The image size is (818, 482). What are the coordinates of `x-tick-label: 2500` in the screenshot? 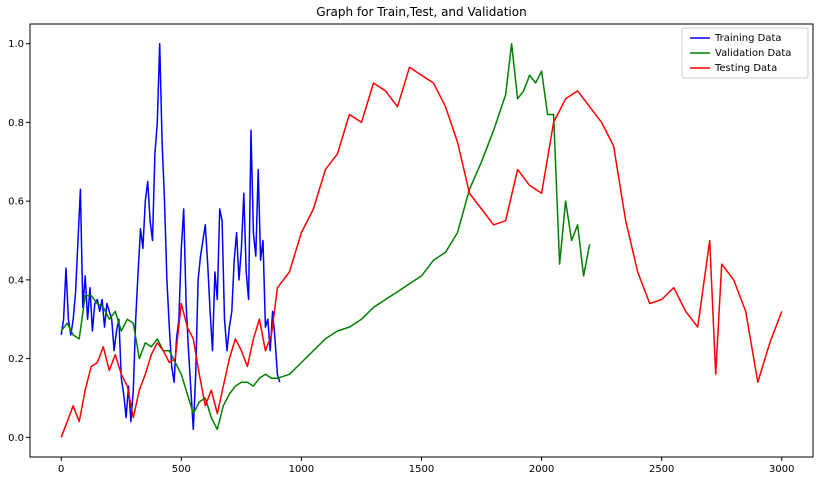 It's located at (661, 469).